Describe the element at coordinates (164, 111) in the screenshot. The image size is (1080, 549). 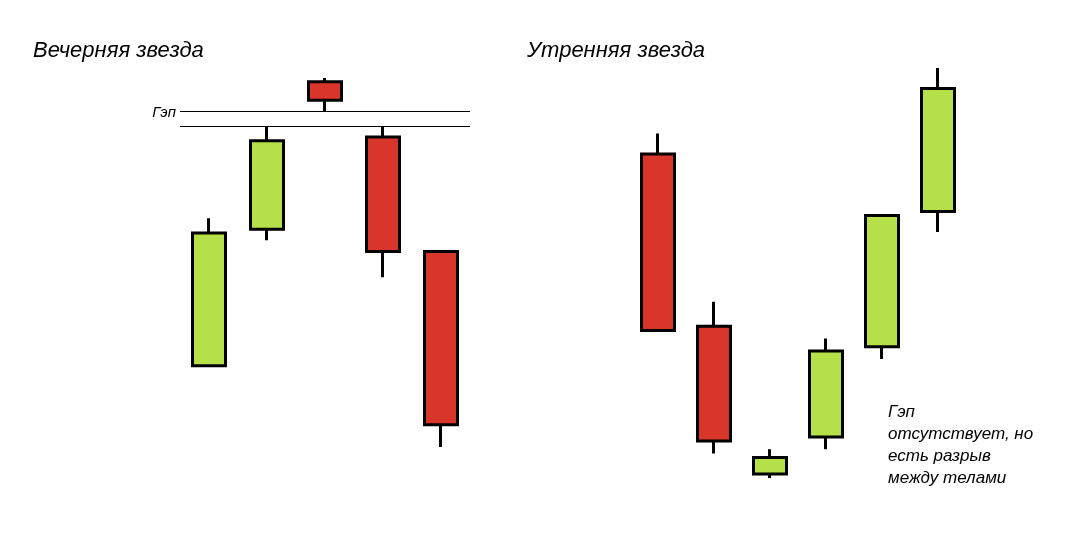
I see `ref-line-label: Гэп` at that location.